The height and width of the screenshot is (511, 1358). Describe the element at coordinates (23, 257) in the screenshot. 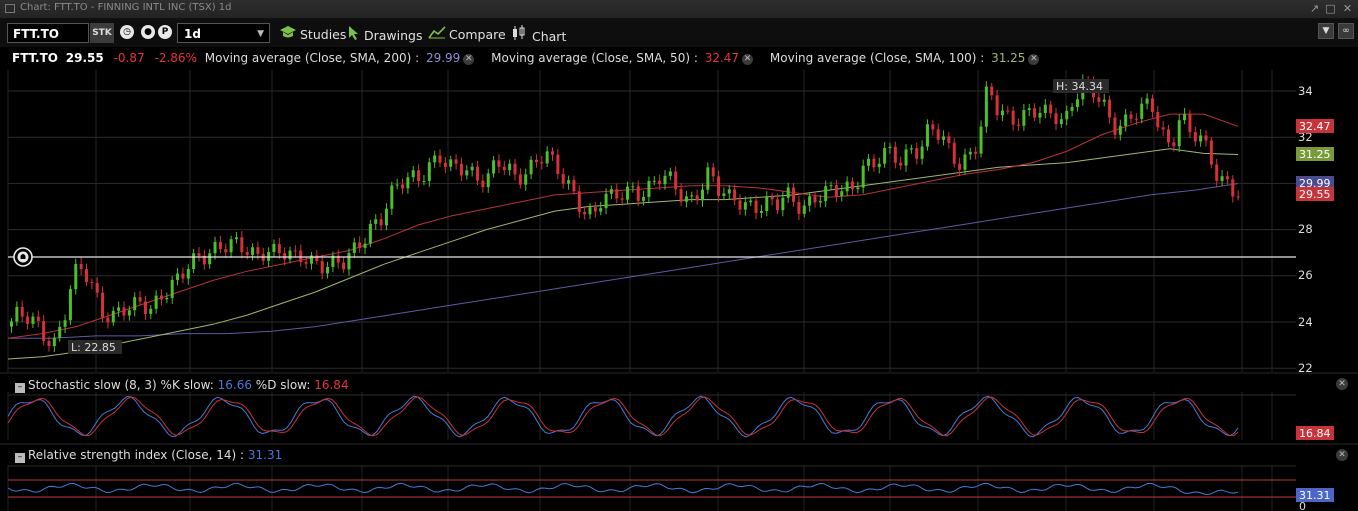

I see `alert-bell-icon` at that location.